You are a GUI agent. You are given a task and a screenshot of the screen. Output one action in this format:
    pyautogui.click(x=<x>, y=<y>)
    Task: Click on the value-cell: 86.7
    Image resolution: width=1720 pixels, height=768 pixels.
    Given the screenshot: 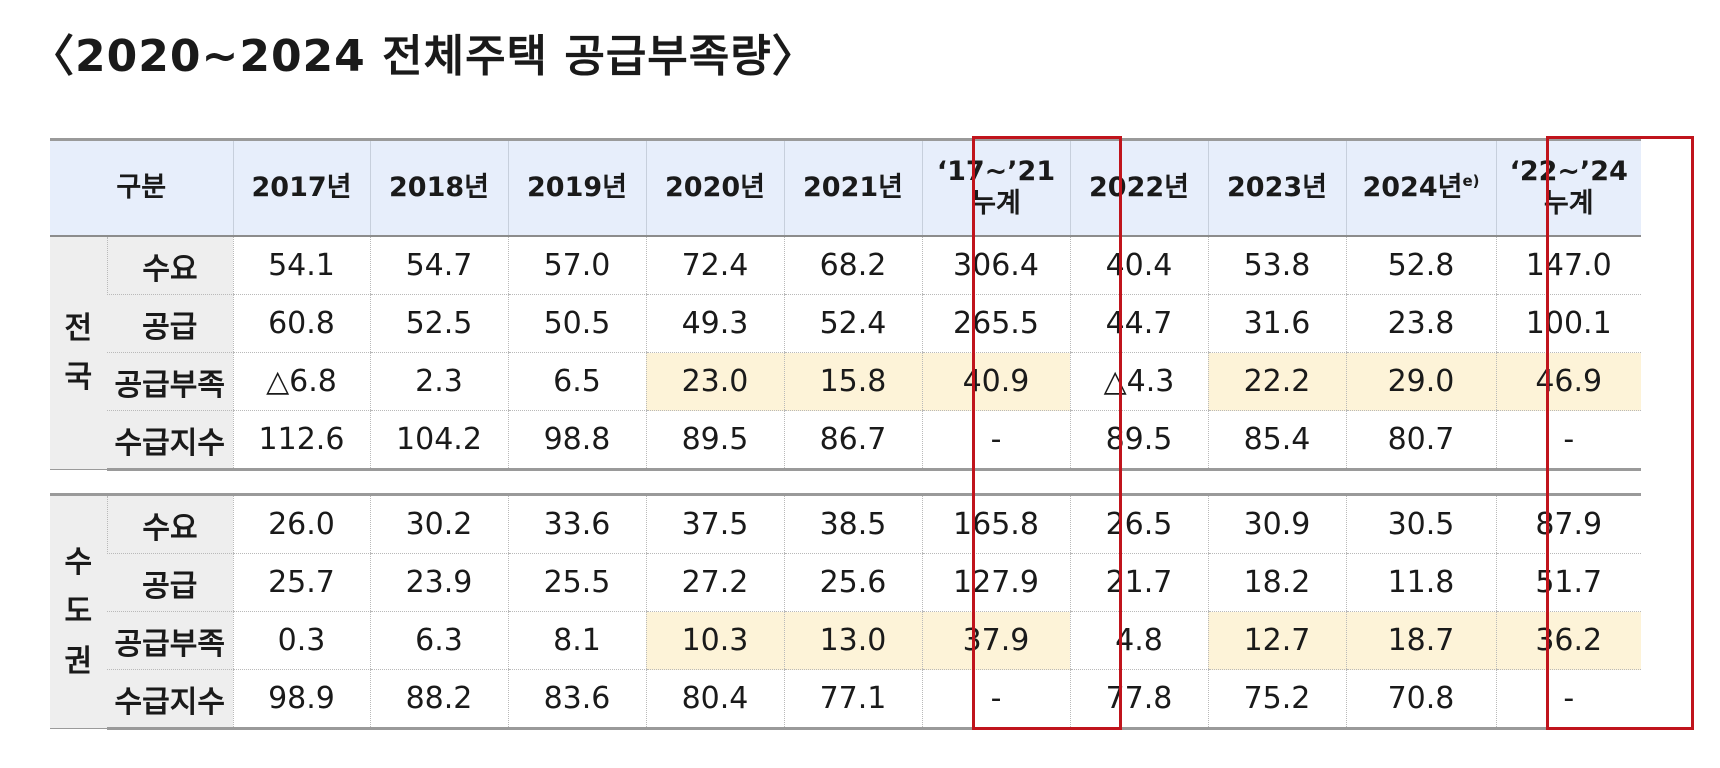 What is the action you would take?
    pyautogui.click(x=852, y=440)
    